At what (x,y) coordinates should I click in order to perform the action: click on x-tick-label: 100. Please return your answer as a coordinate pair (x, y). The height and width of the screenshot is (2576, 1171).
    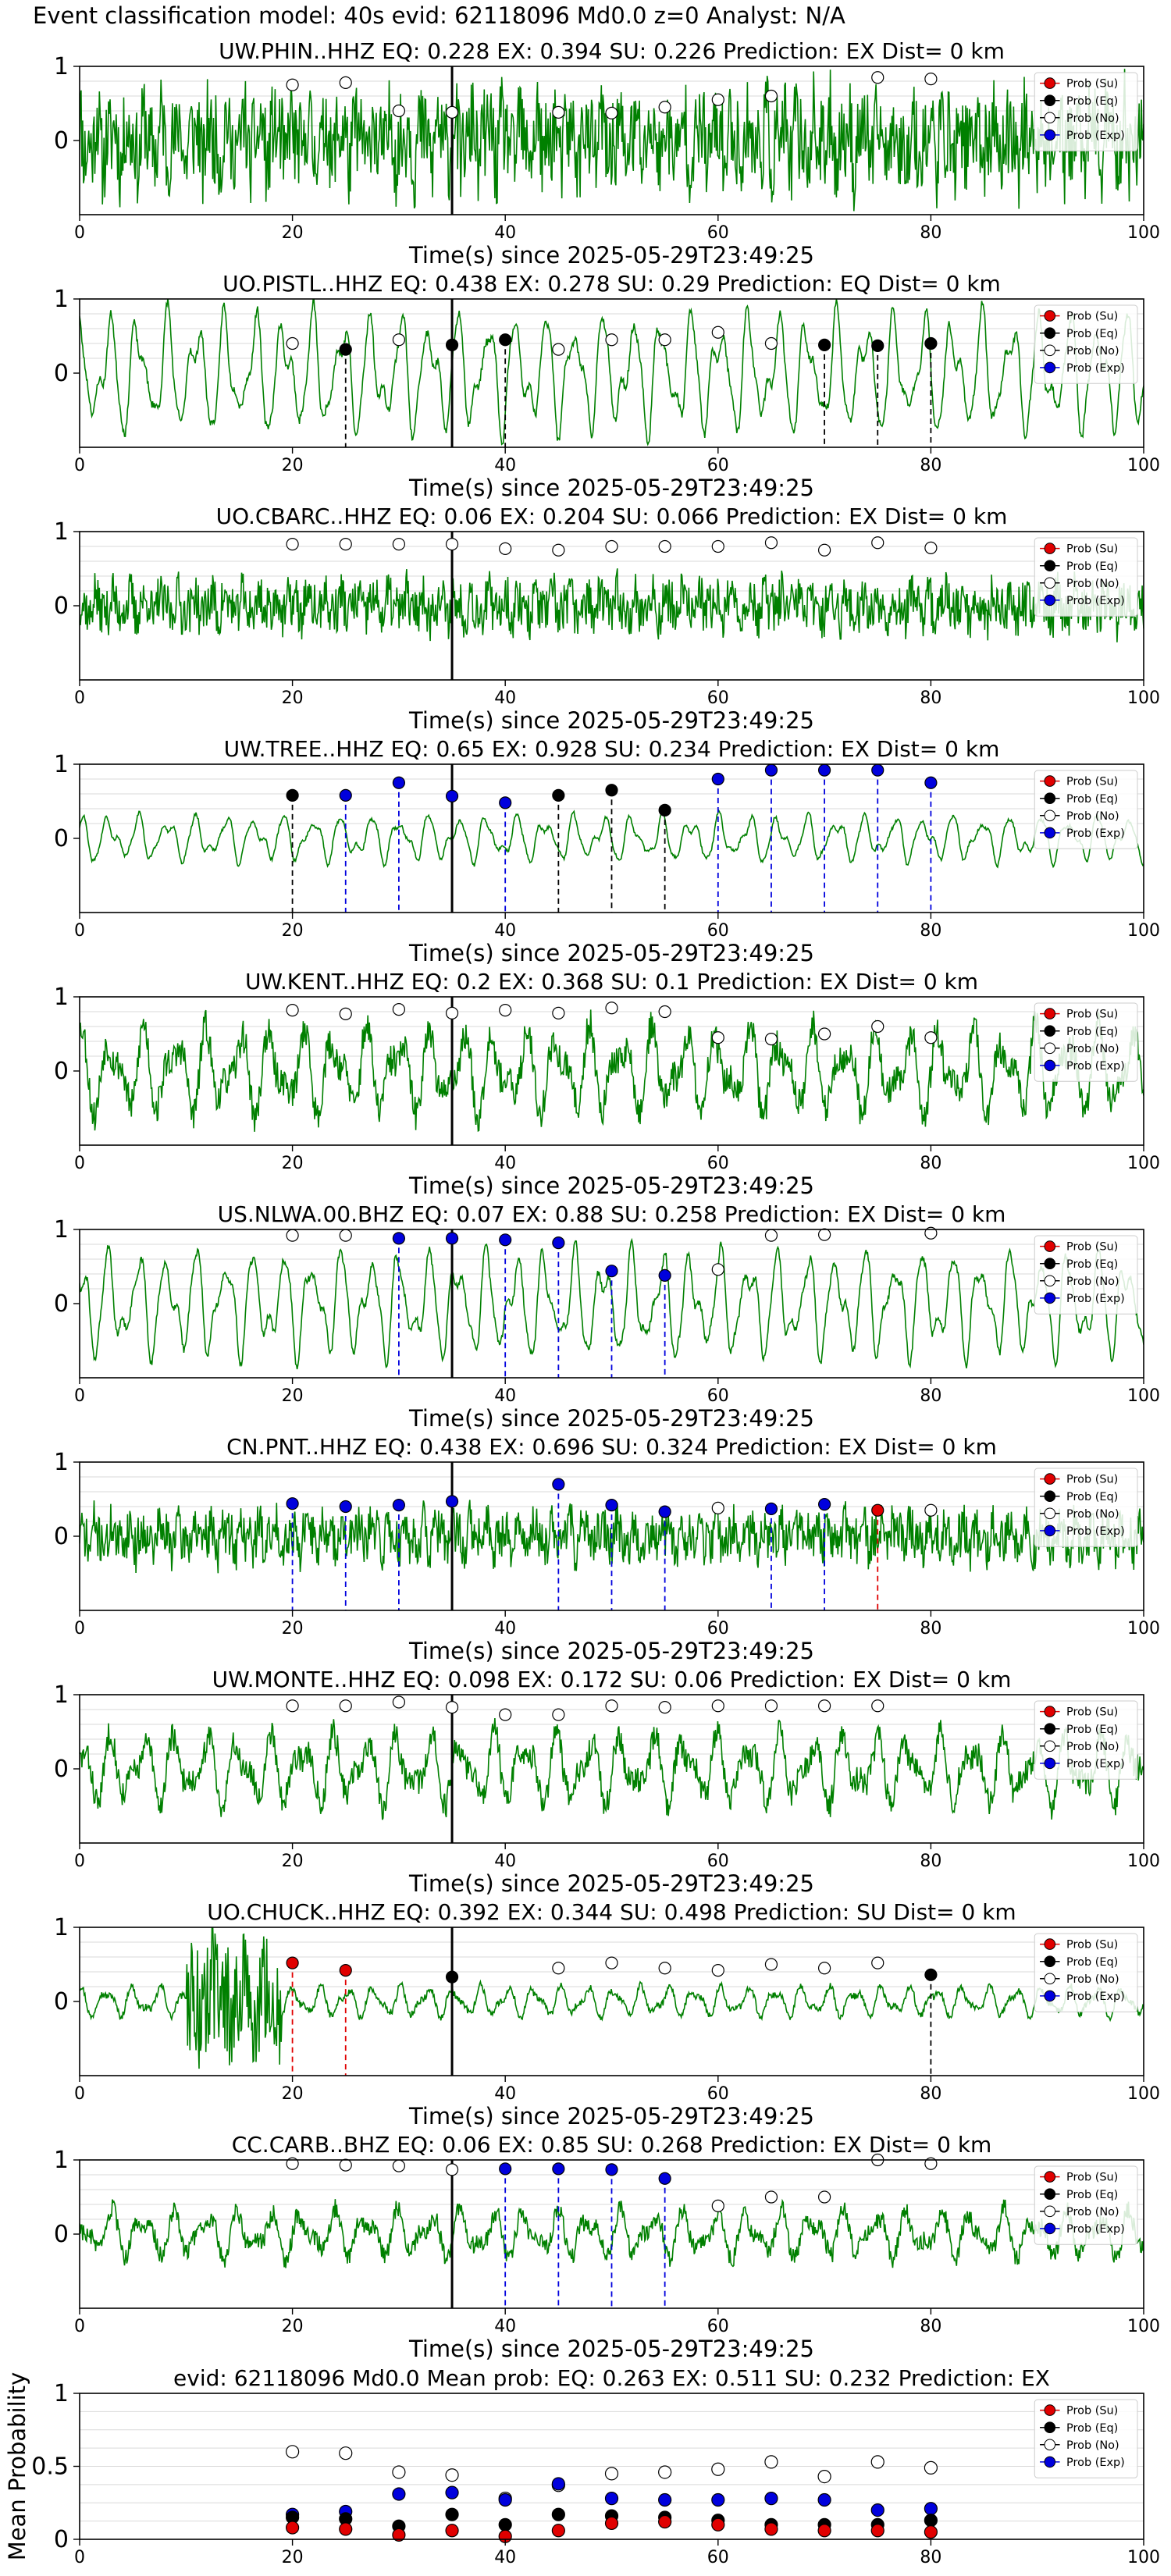
    Looking at the image, I should click on (1143, 2094).